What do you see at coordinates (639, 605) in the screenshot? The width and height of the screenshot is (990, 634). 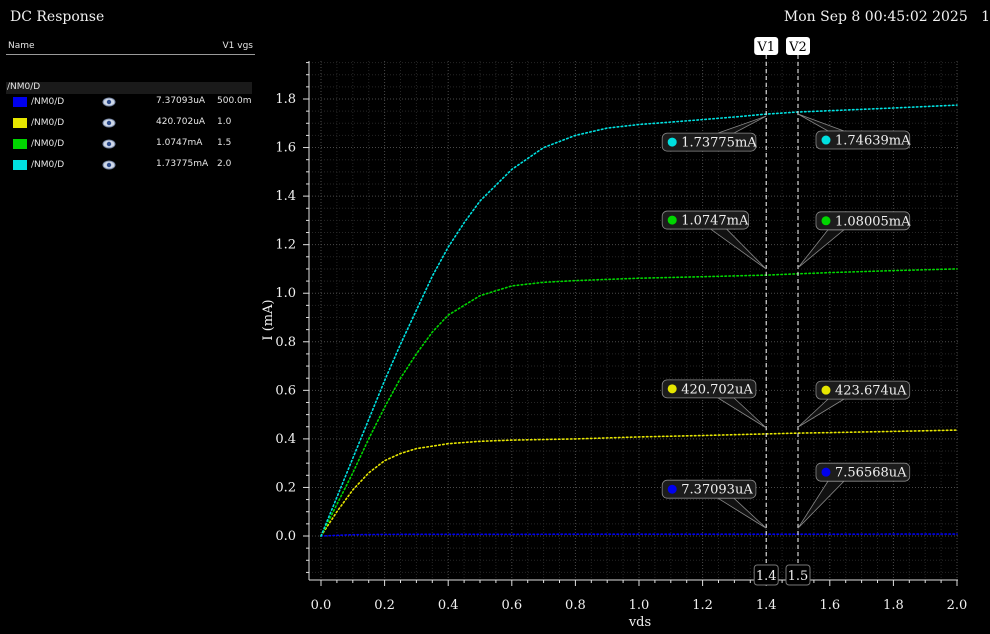 I see `x-tick-label: 1.0` at bounding box center [639, 605].